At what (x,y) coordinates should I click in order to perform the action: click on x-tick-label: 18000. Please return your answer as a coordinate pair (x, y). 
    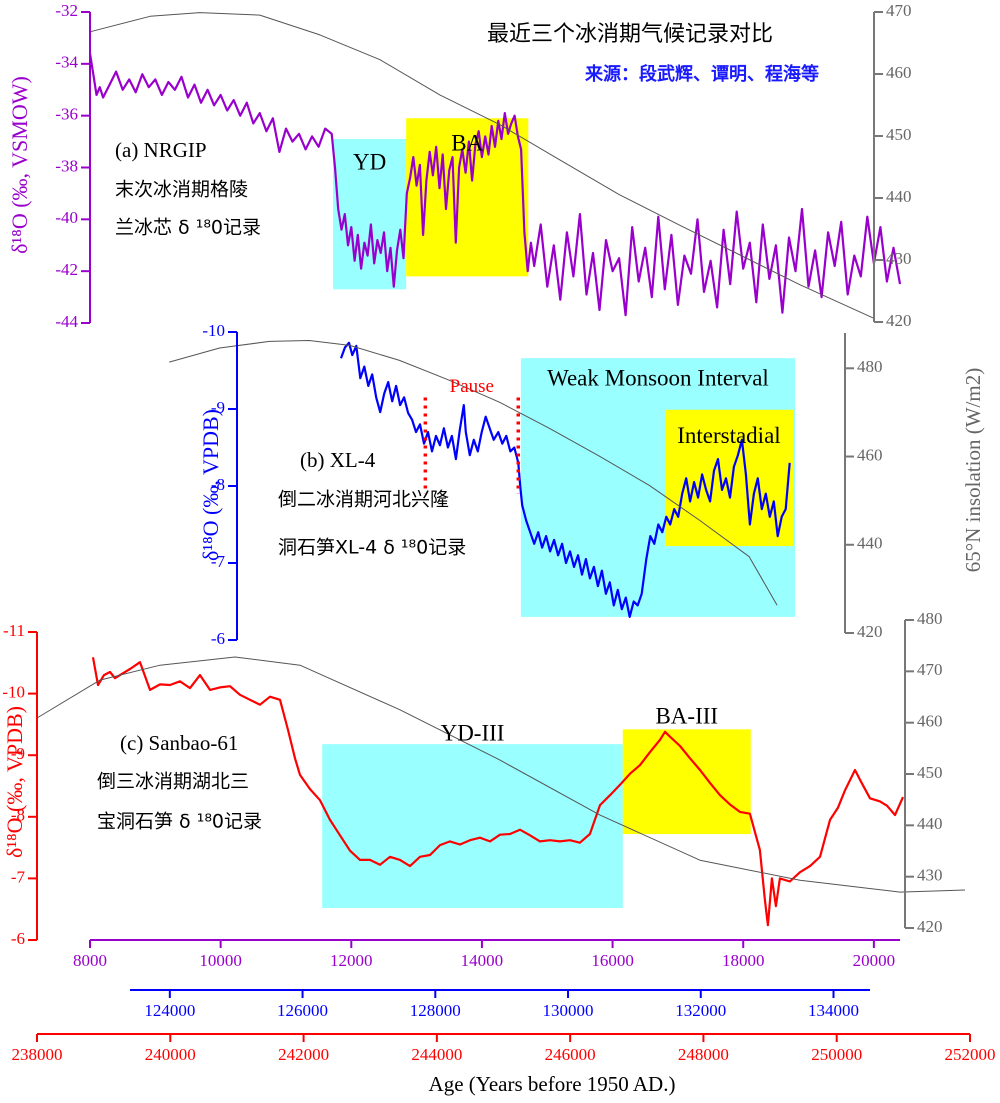
    Looking at the image, I should click on (743, 960).